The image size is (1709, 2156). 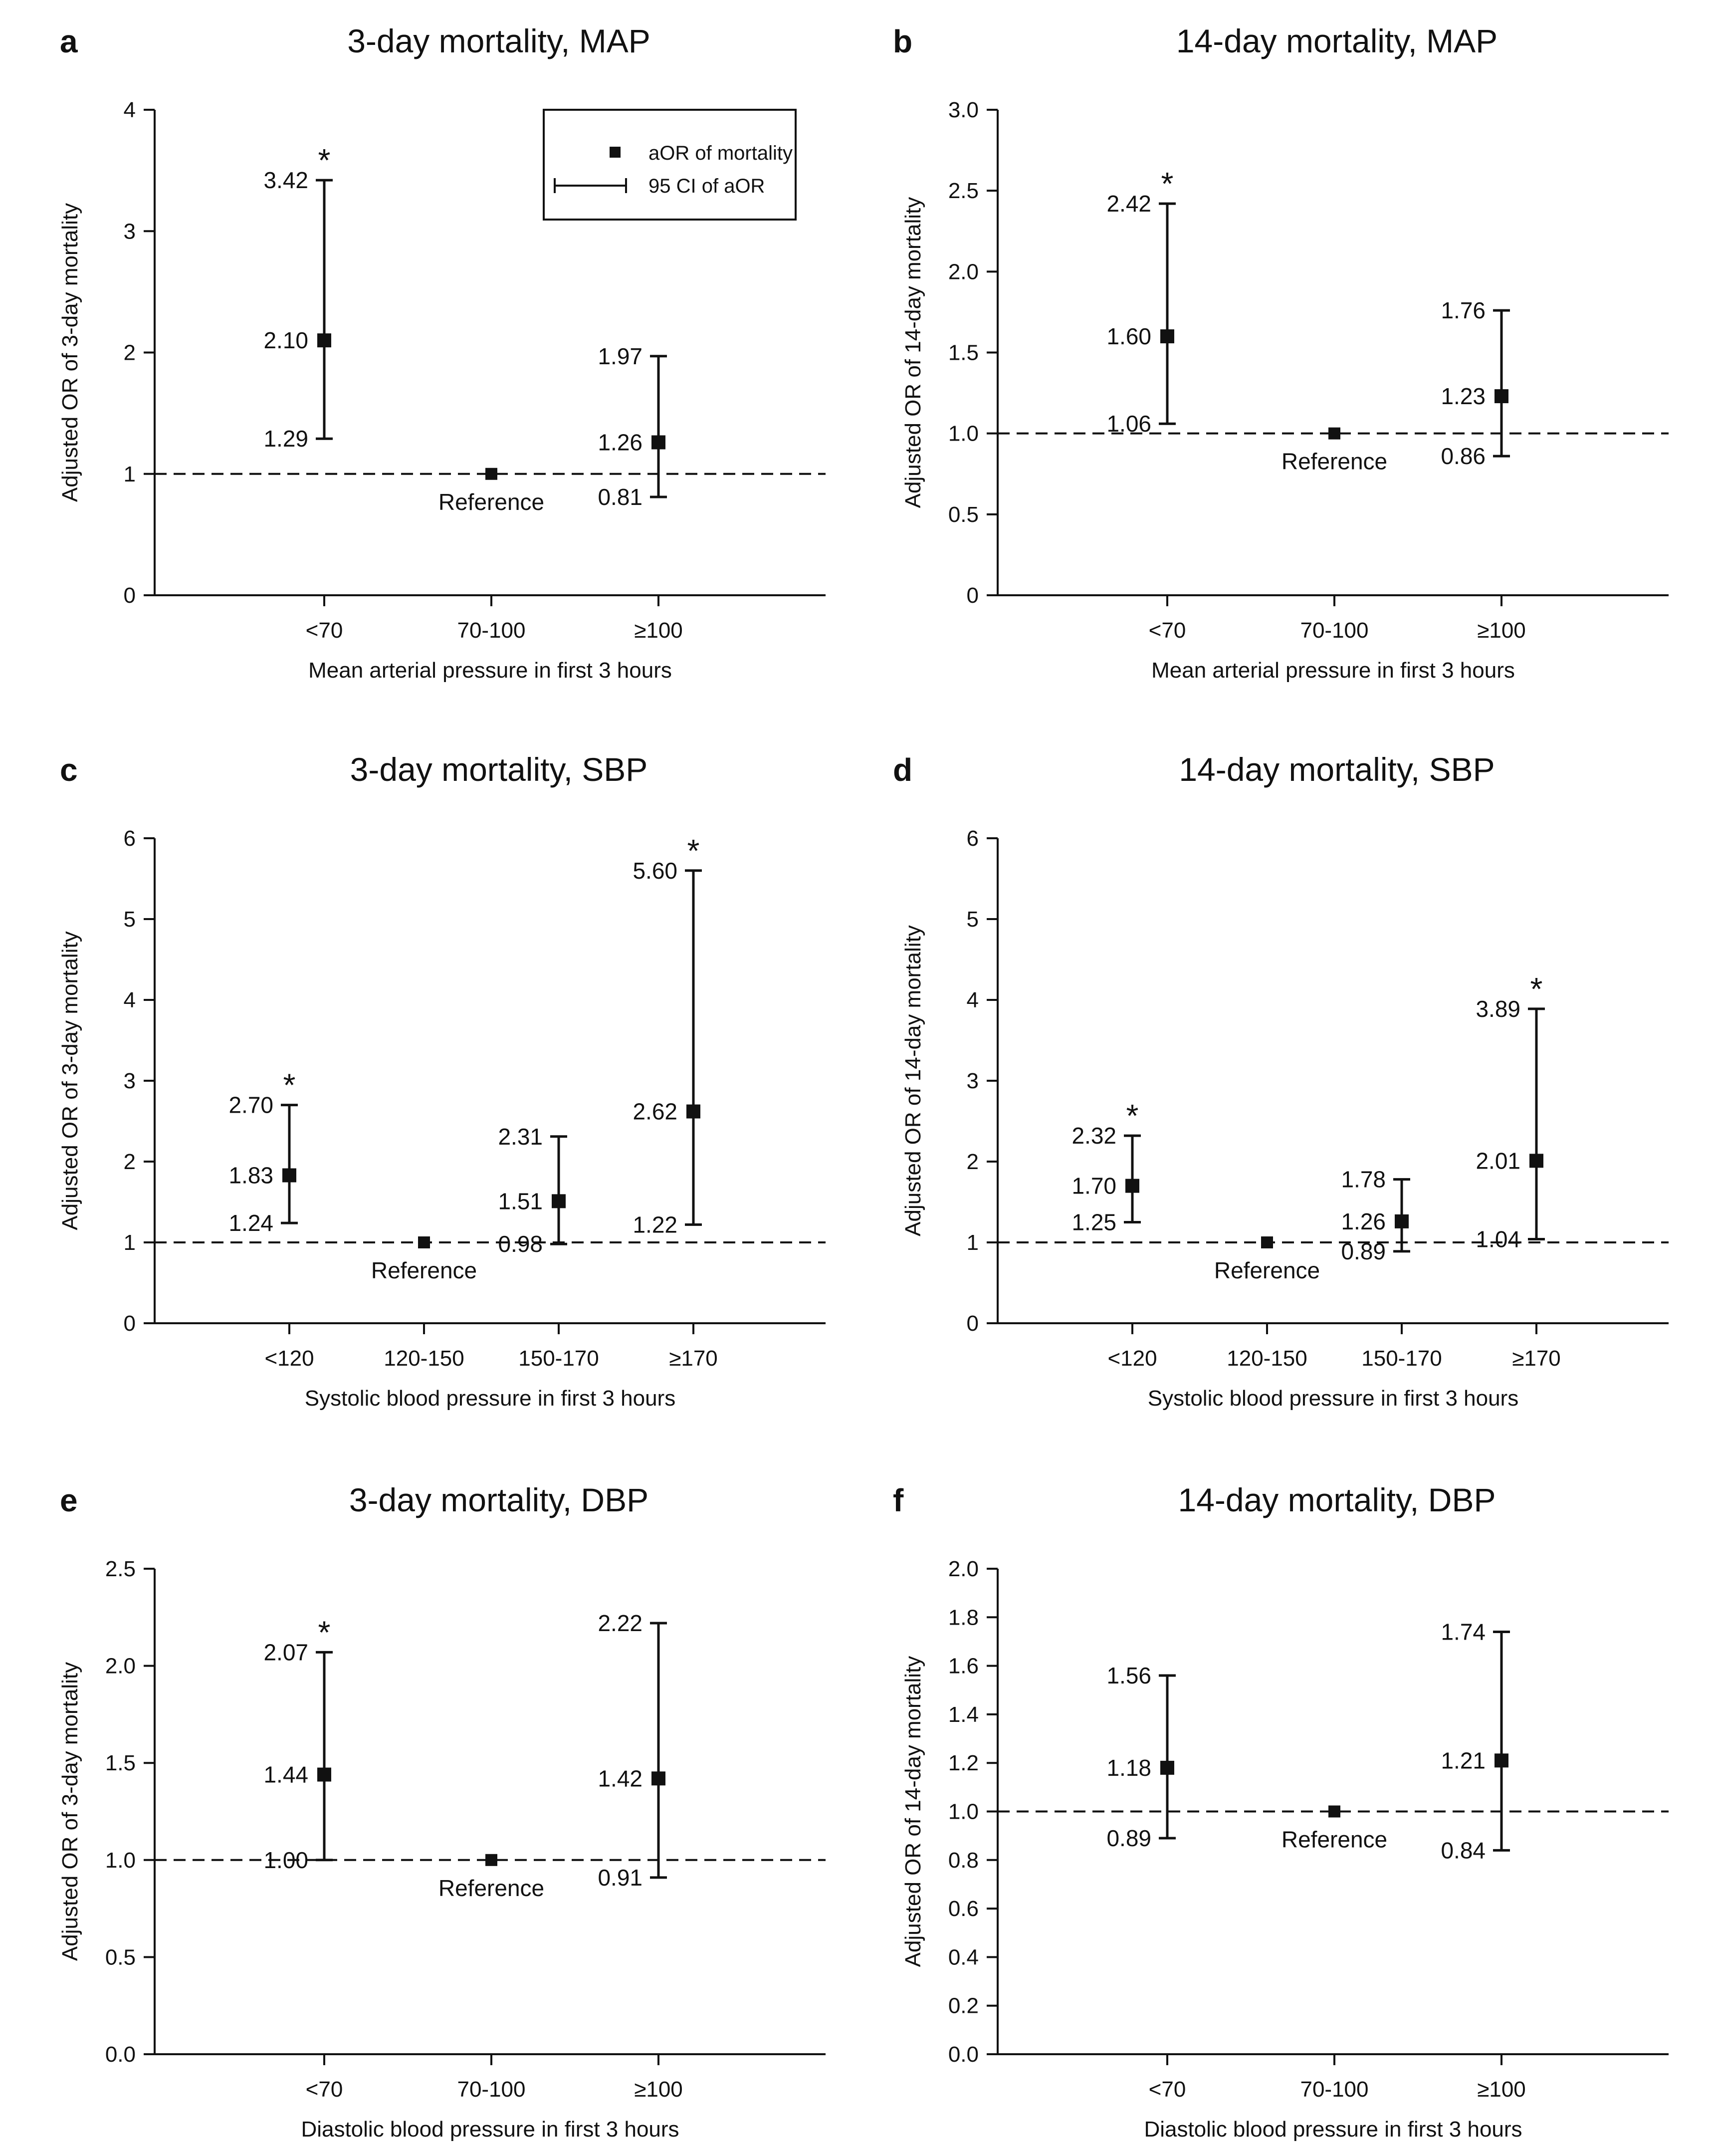 What do you see at coordinates (1463, 1632) in the screenshot?
I see `upper-ci-label: 1.74` at bounding box center [1463, 1632].